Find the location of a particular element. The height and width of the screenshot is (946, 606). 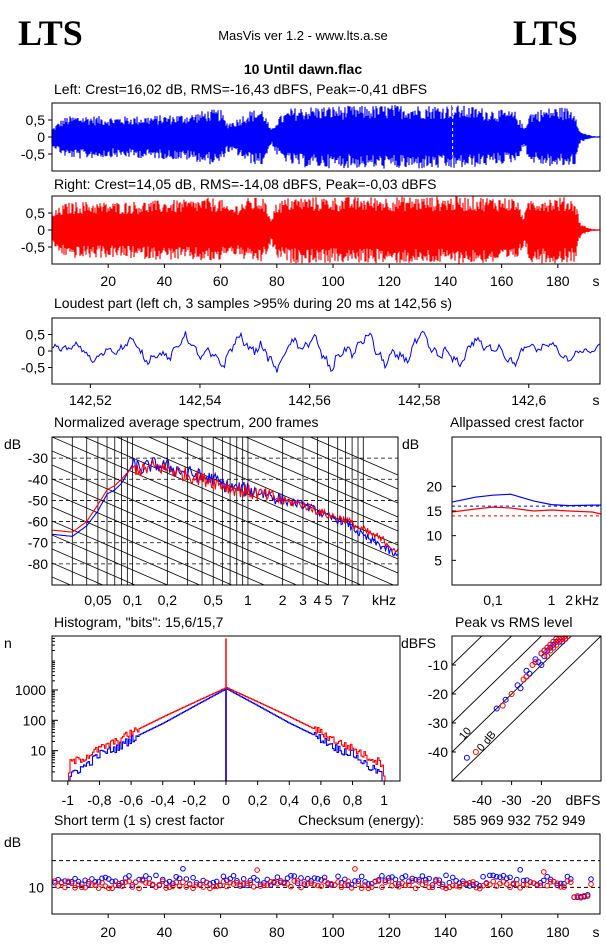

right-waveform-ytick-label: 0,5 is located at coordinates (36, 213).